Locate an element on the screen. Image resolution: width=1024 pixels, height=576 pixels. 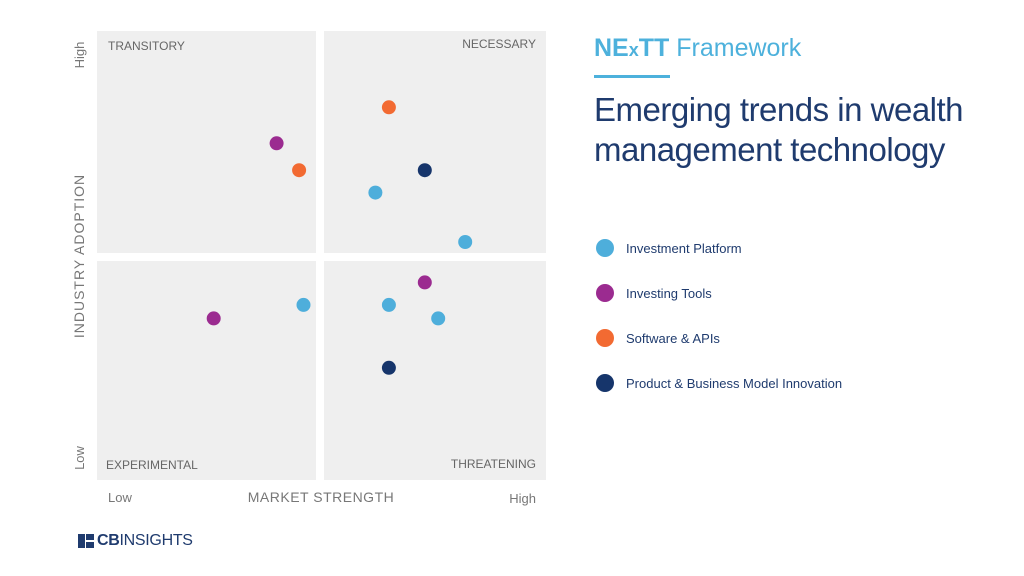
cb-insights-logo: CBINSIGHTS is located at coordinates (135, 541).